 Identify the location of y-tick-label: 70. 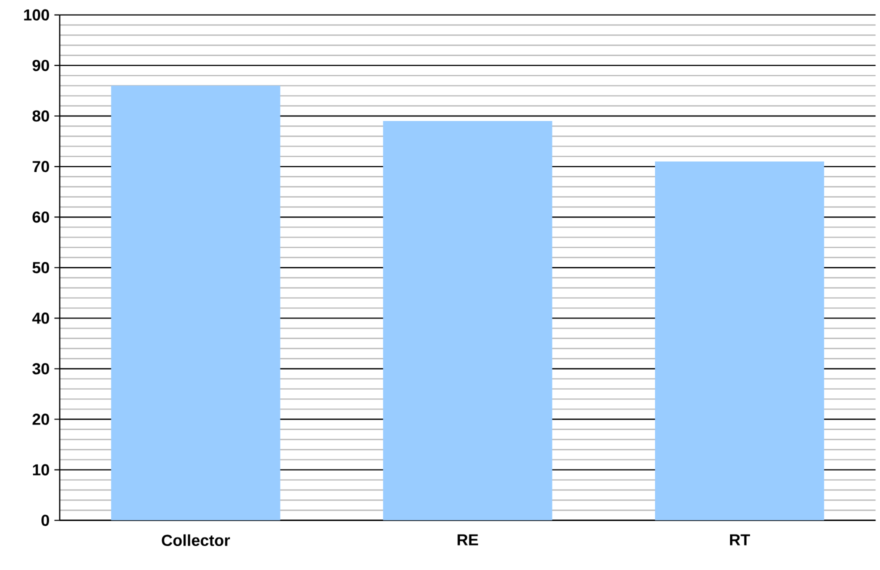
(41, 166).